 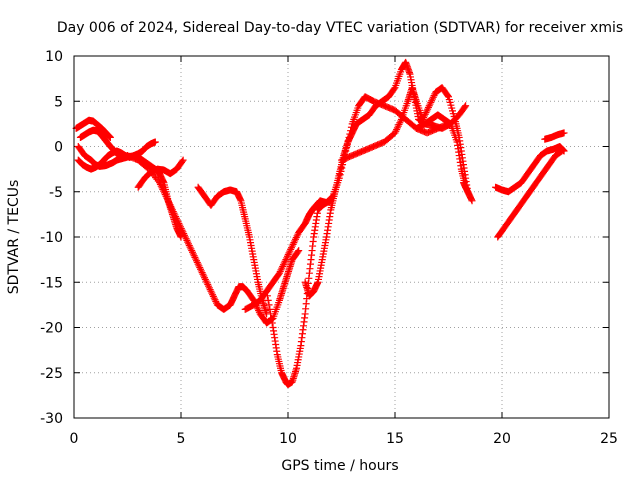 What do you see at coordinates (51, 374) in the screenshot?
I see `y-tick-label: -25` at bounding box center [51, 374].